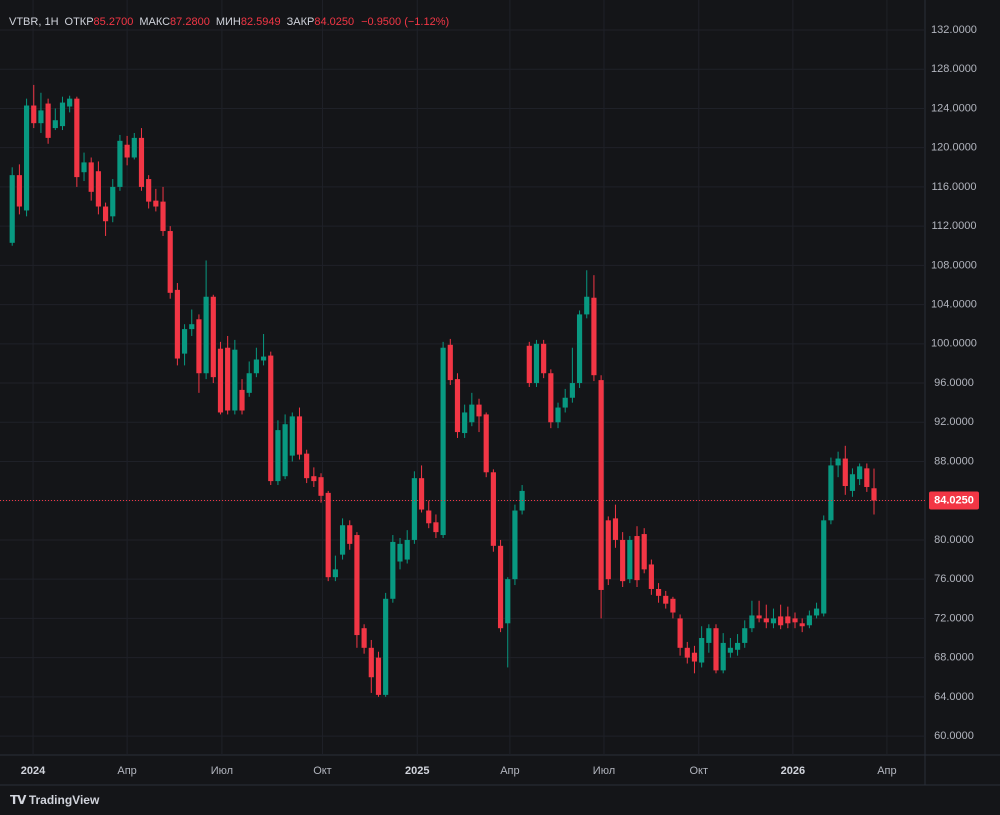  What do you see at coordinates (954, 697) in the screenshot?
I see `y-tick-label: 64.0000` at bounding box center [954, 697].